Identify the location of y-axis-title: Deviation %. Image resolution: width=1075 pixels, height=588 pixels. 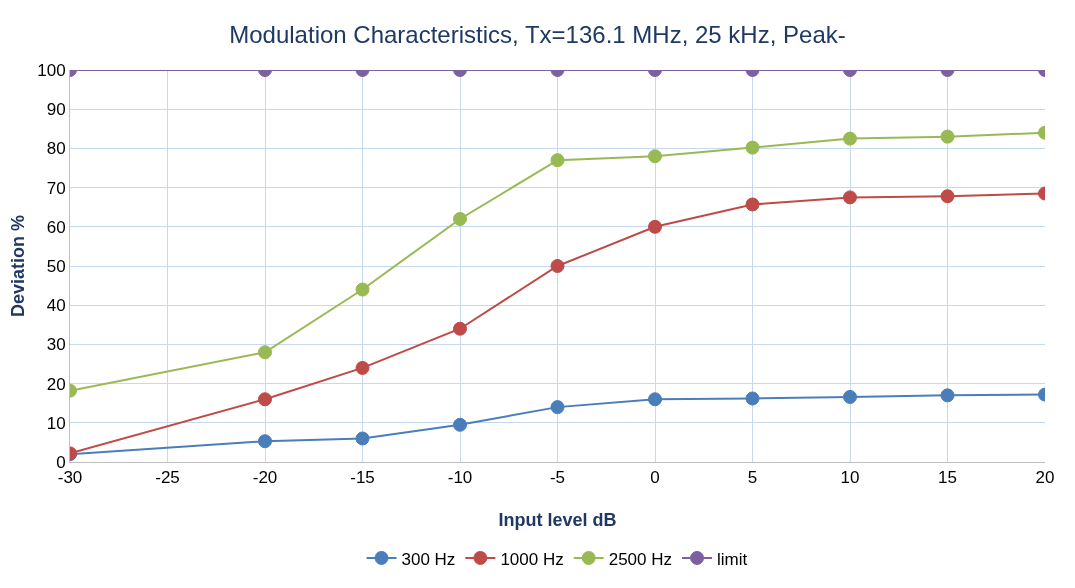
(18, 266).